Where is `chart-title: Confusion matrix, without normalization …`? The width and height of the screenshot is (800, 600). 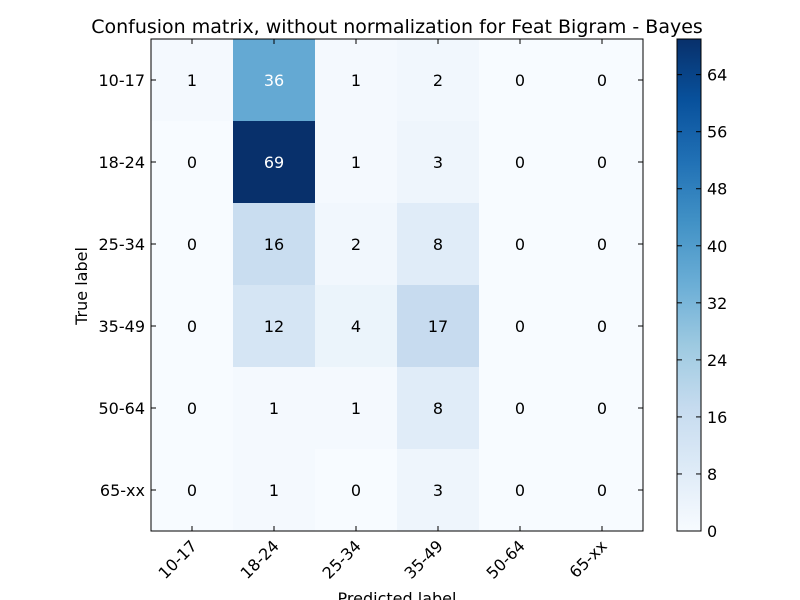
chart-title: Confusion matrix, without normalization … is located at coordinates (397, 27).